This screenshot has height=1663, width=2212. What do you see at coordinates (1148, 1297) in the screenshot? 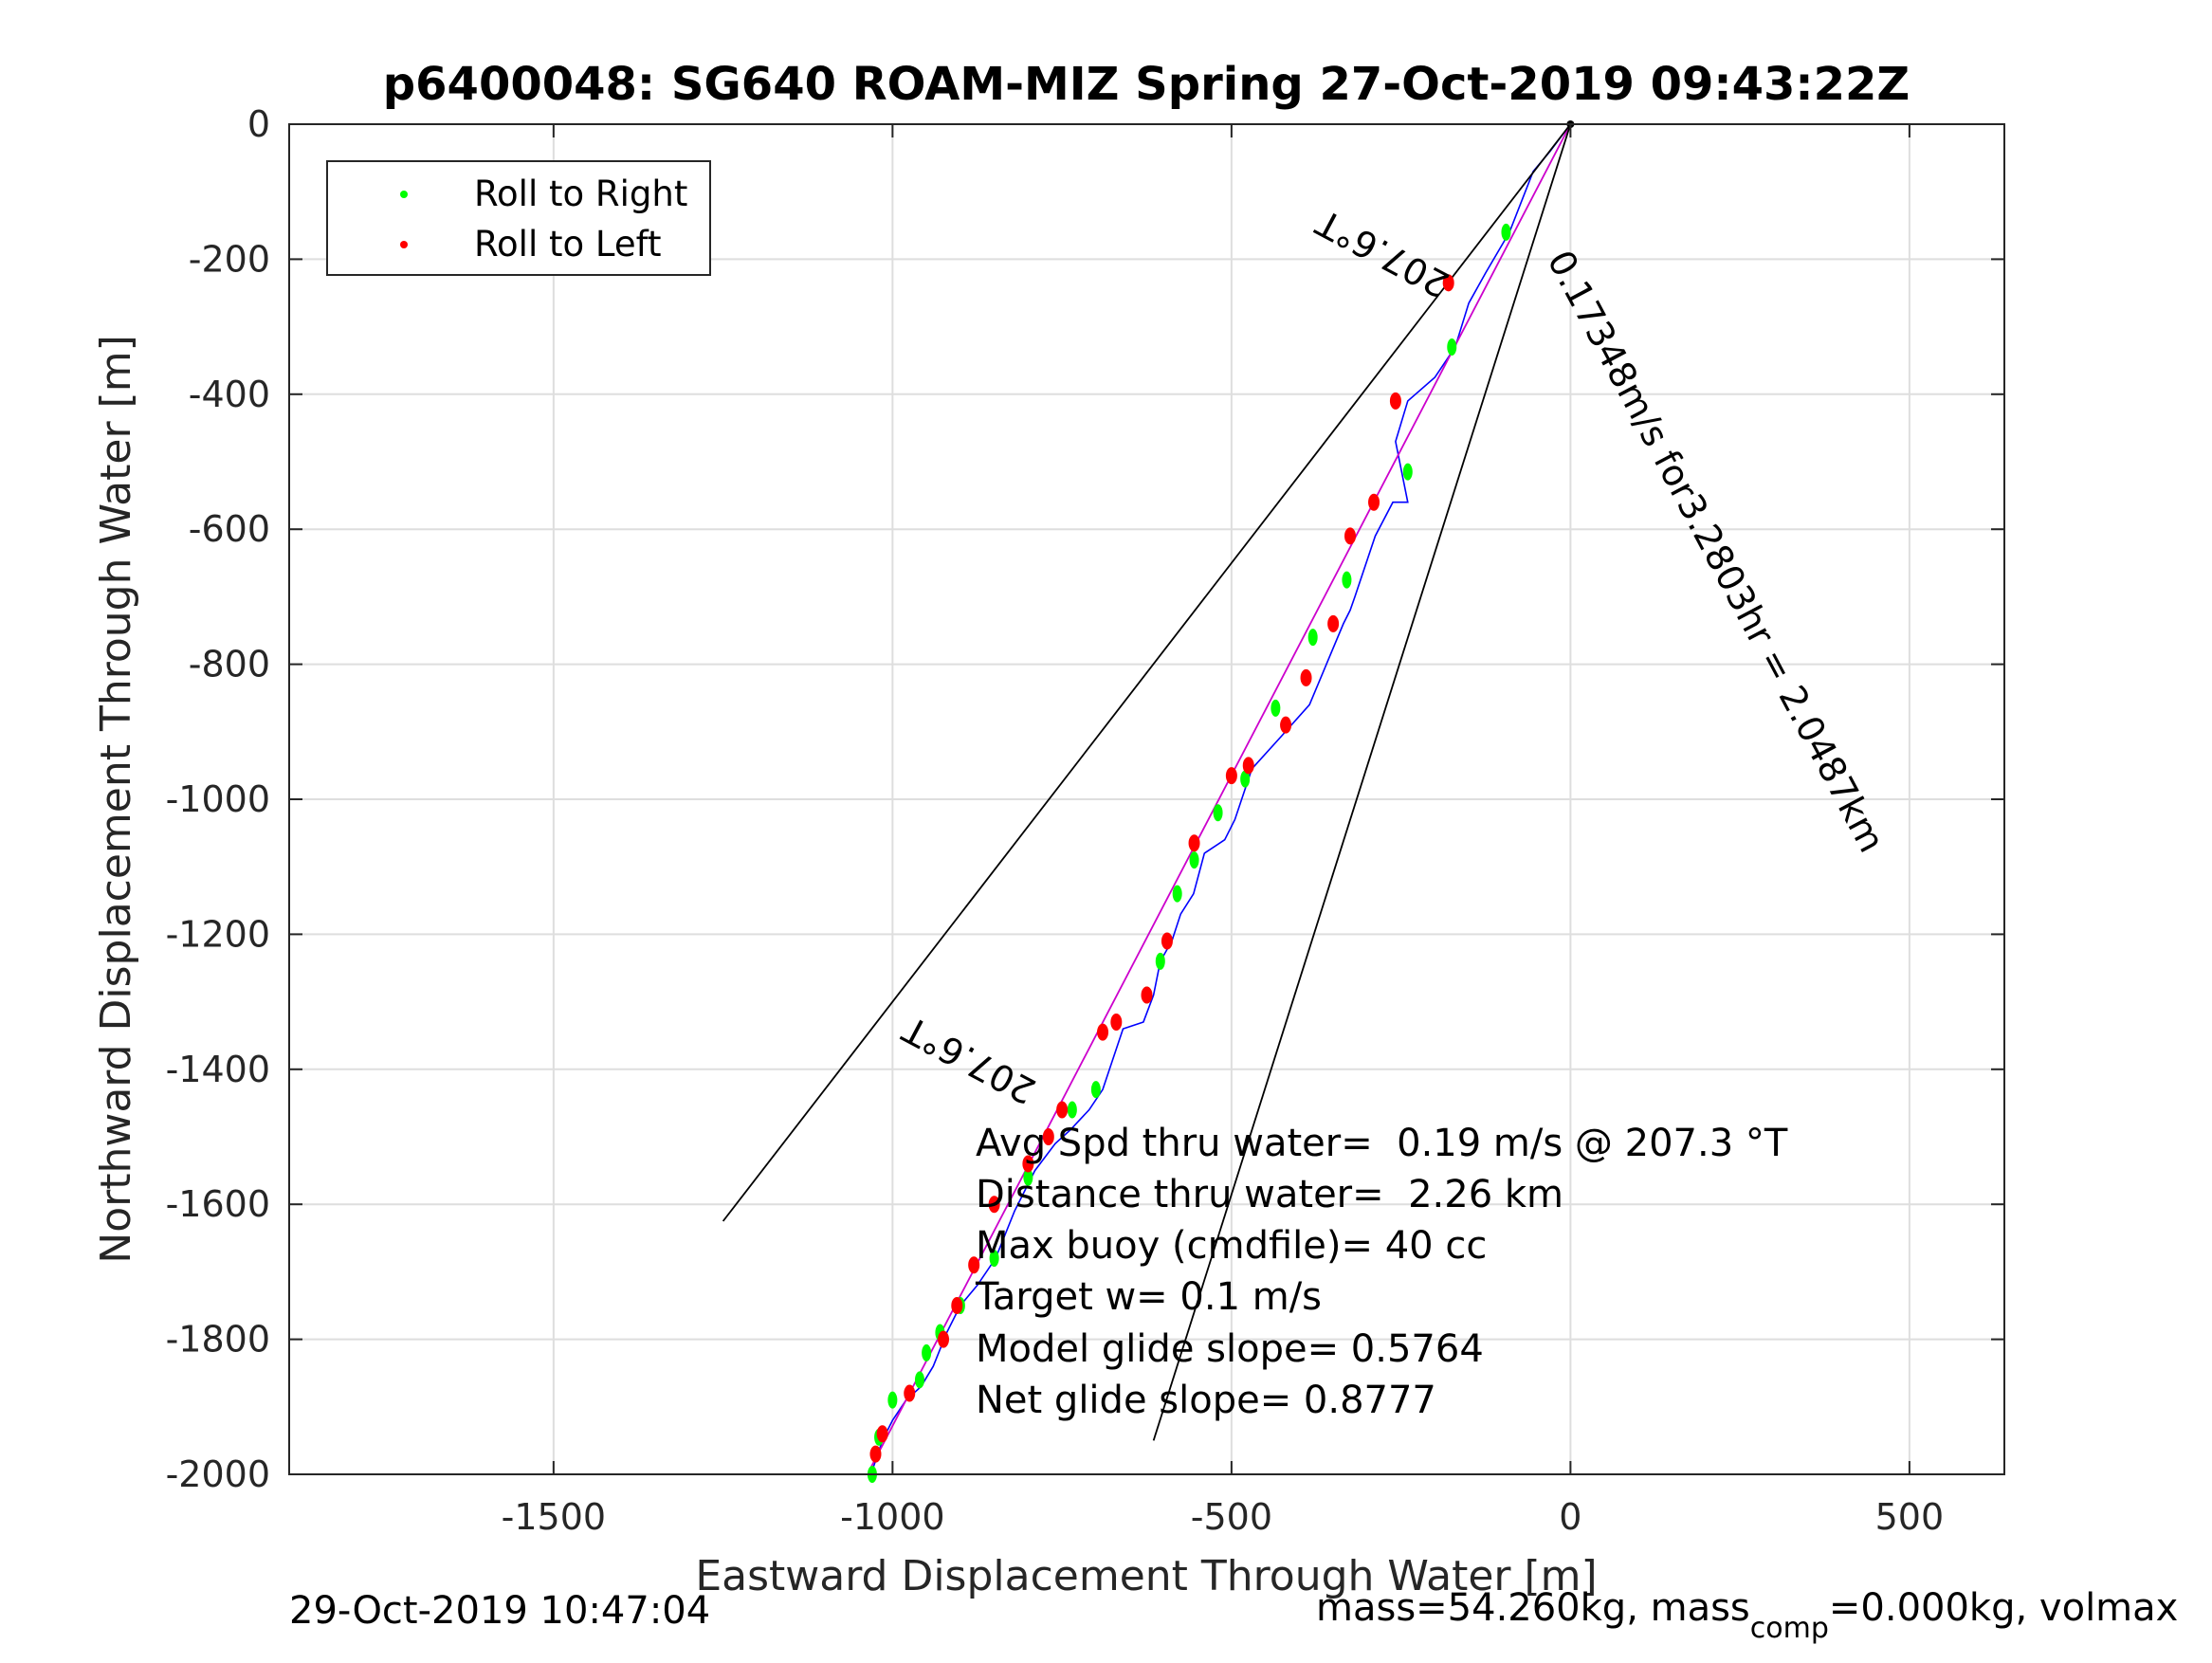
I see `stat-target-w: Target w= 0.1 m/s` at bounding box center [1148, 1297].